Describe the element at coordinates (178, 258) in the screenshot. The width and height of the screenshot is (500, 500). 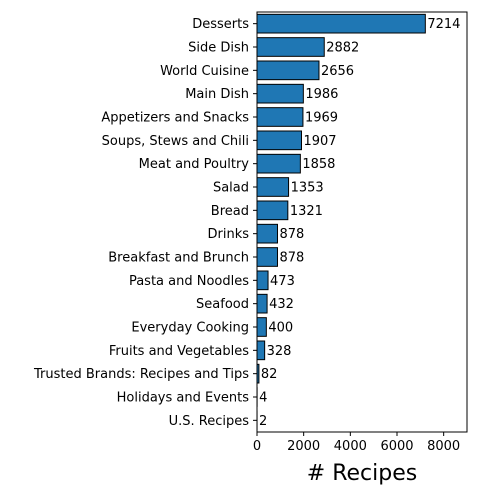
I see `category-label: Breakfast and Brunch` at that location.